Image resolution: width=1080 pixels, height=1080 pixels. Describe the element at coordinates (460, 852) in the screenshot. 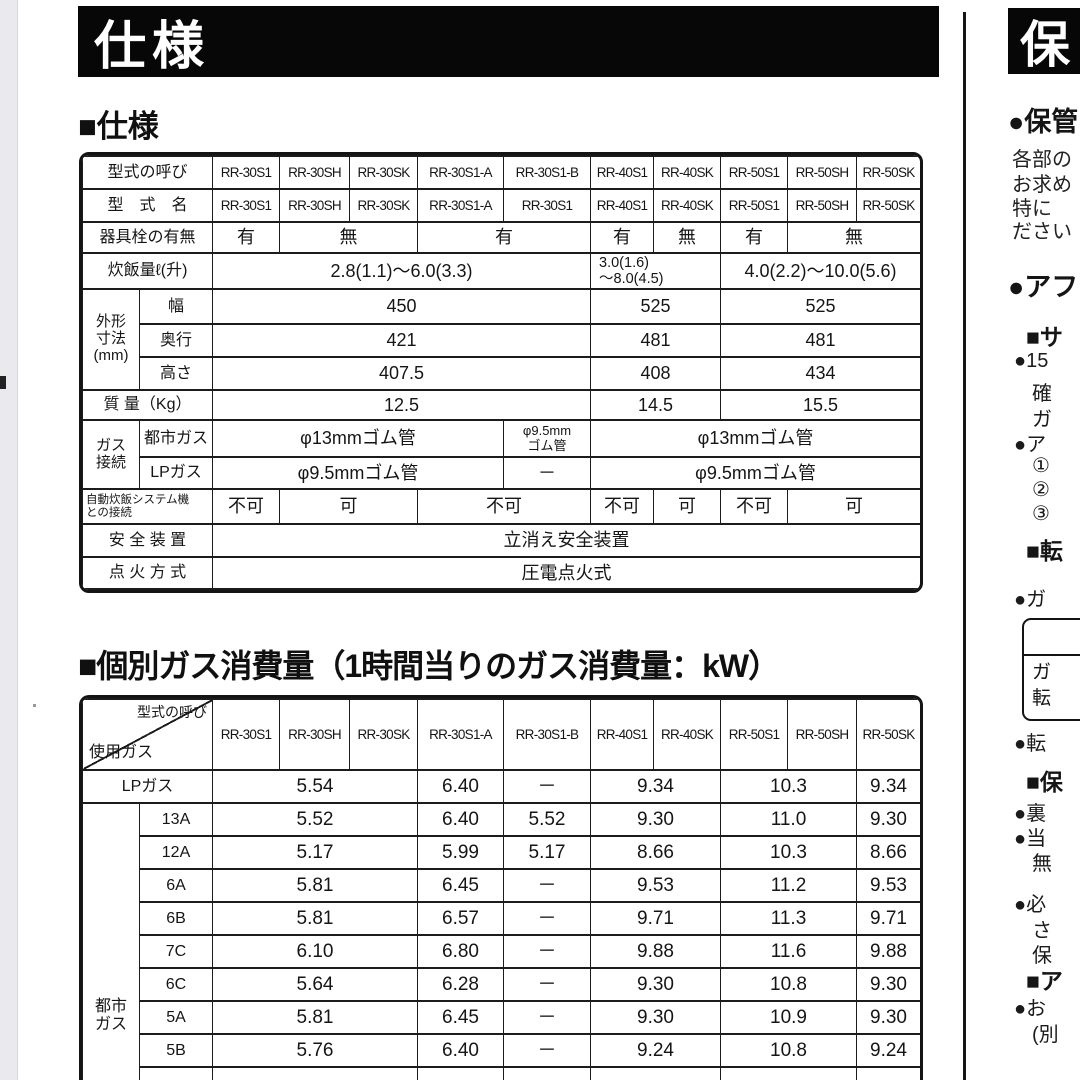

I see `table-cell: 5.99` at that location.